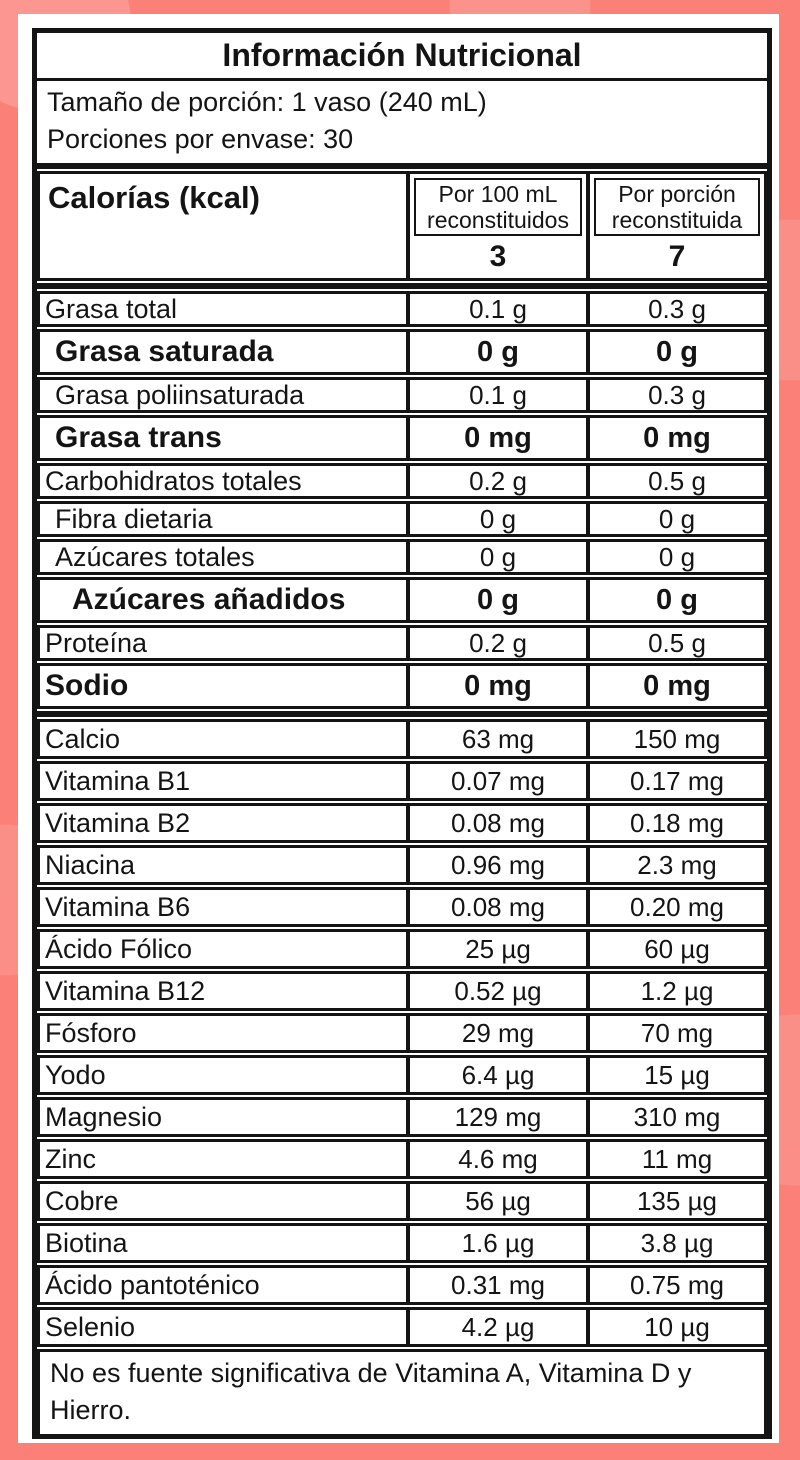 Image resolution: width=800 pixels, height=1460 pixels. I want to click on value-per-portion: 70 mg, so click(675, 1033).